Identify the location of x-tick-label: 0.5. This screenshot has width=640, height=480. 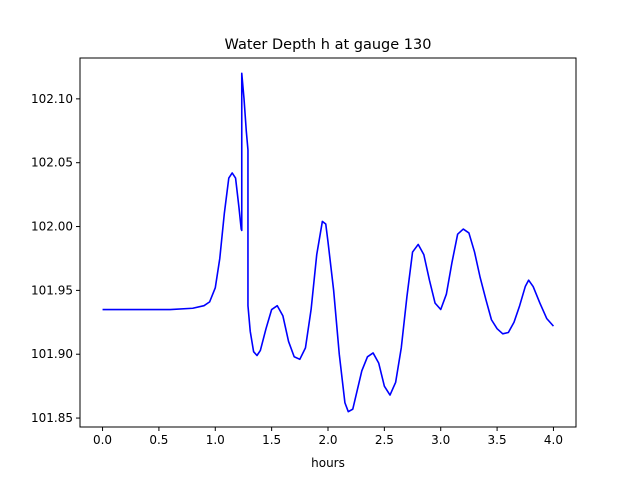
(158, 440).